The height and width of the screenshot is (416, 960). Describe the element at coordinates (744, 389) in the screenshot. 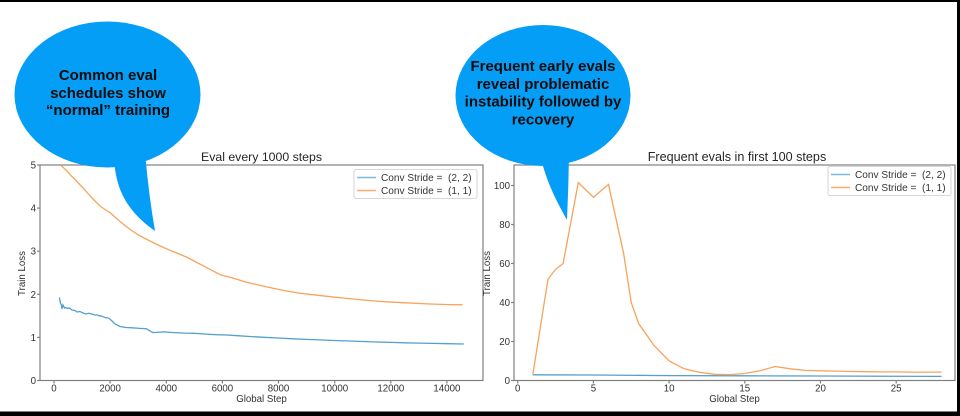

I see `svg-text: 15` at that location.